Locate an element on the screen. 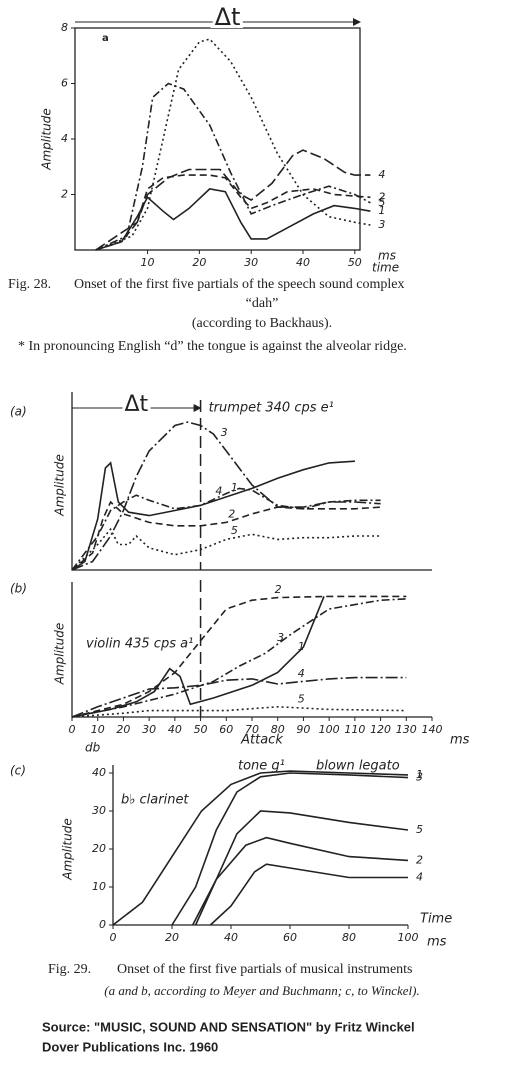 This screenshot has height=1067, width=523. x-tick-label: 120 is located at coordinates (380, 729).